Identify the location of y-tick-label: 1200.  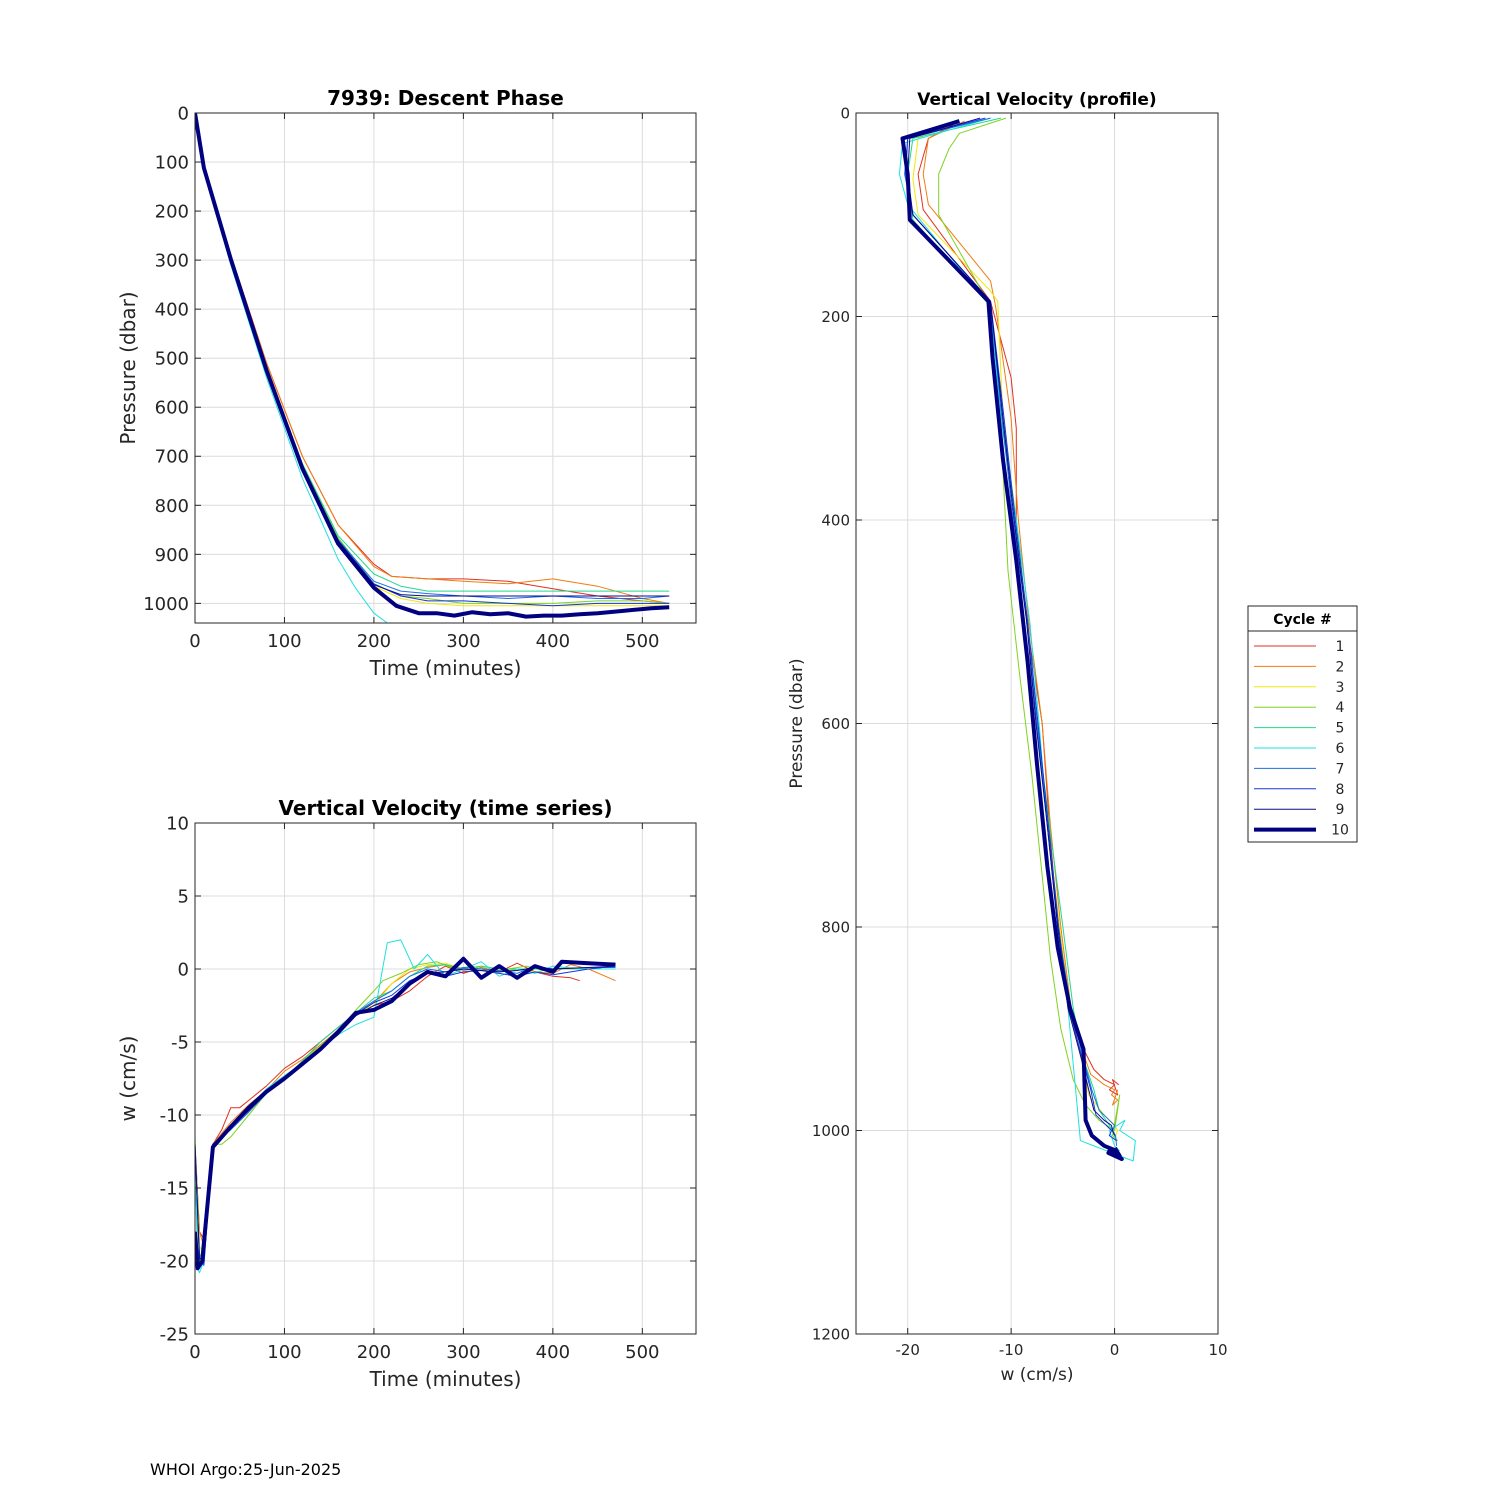
(831, 1334).